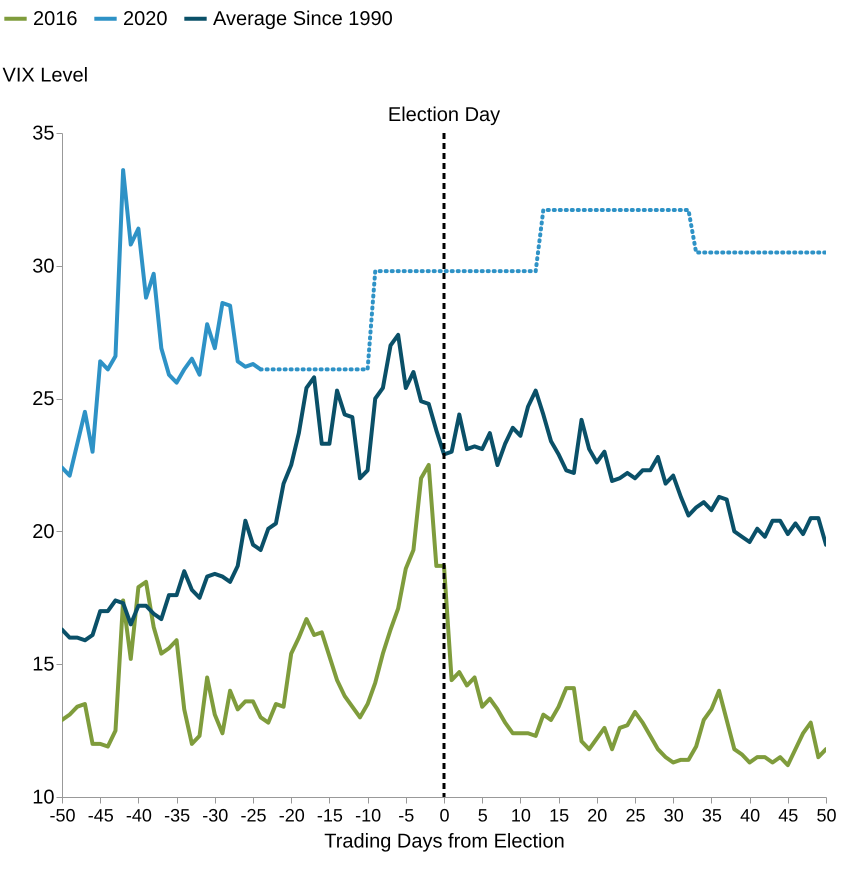 Image resolution: width=846 pixels, height=881 pixels. I want to click on x-tick-label: -45, so click(101, 816).